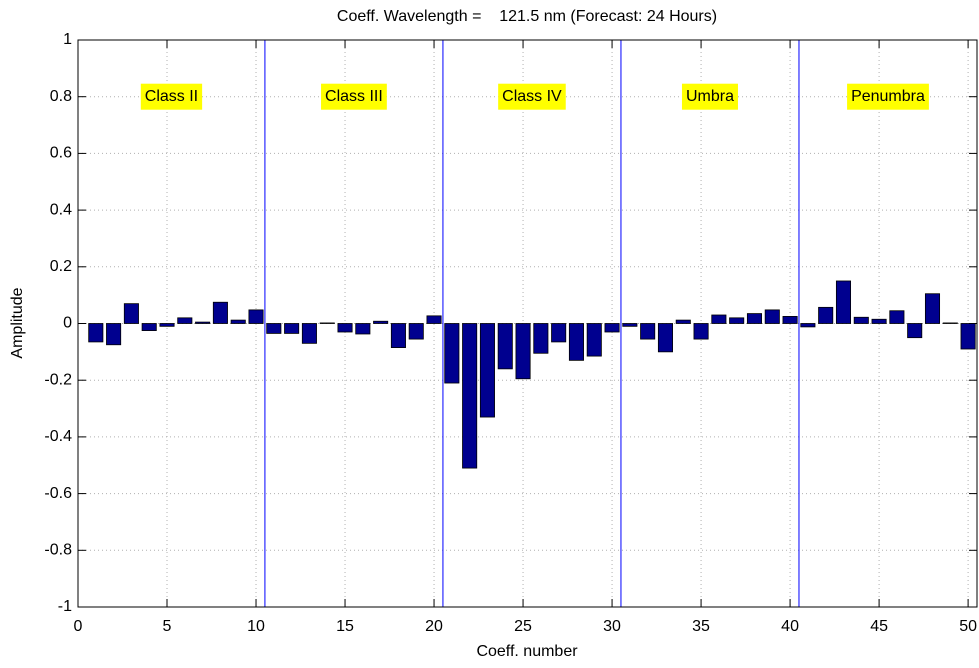 Image resolution: width=979 pixels, height=668 pixels. What do you see at coordinates (61, 209) in the screenshot?
I see `y-tick-label: 0.4` at bounding box center [61, 209].